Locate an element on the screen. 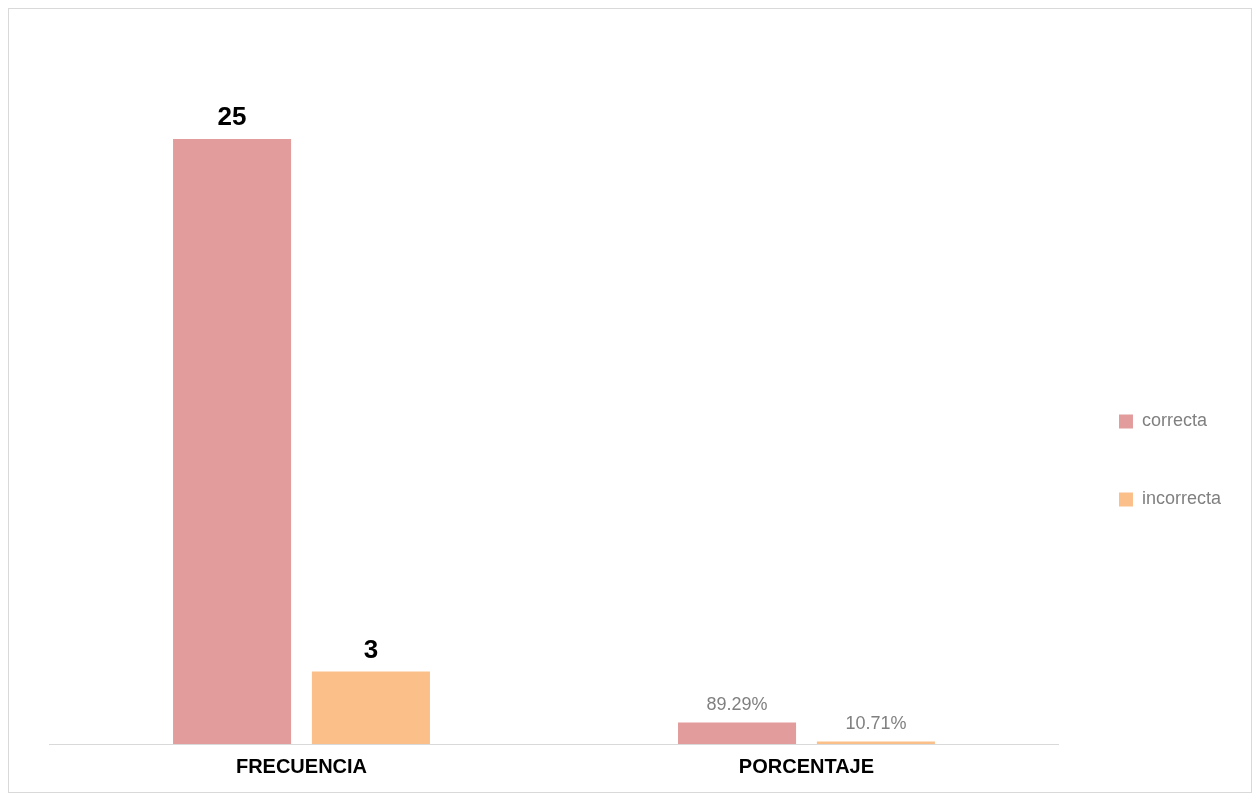  x-tick-label: FRECUENCIA is located at coordinates (301, 765).